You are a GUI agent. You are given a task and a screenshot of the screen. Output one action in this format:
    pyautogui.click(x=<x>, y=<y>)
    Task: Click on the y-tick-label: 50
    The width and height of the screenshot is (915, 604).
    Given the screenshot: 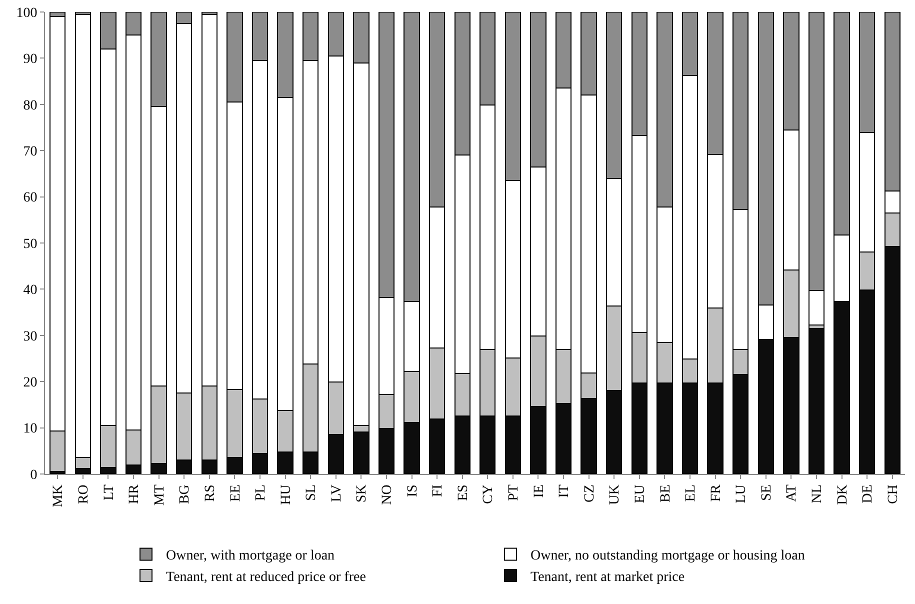 What is the action you would take?
    pyautogui.click(x=30, y=244)
    